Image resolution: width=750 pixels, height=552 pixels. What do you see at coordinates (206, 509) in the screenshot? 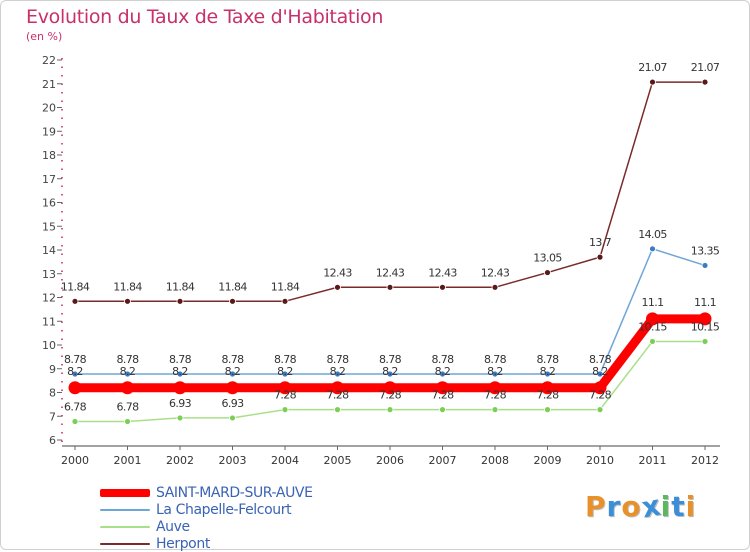
I see `legend-item: La Chapelle-Felcourt` at bounding box center [206, 509].